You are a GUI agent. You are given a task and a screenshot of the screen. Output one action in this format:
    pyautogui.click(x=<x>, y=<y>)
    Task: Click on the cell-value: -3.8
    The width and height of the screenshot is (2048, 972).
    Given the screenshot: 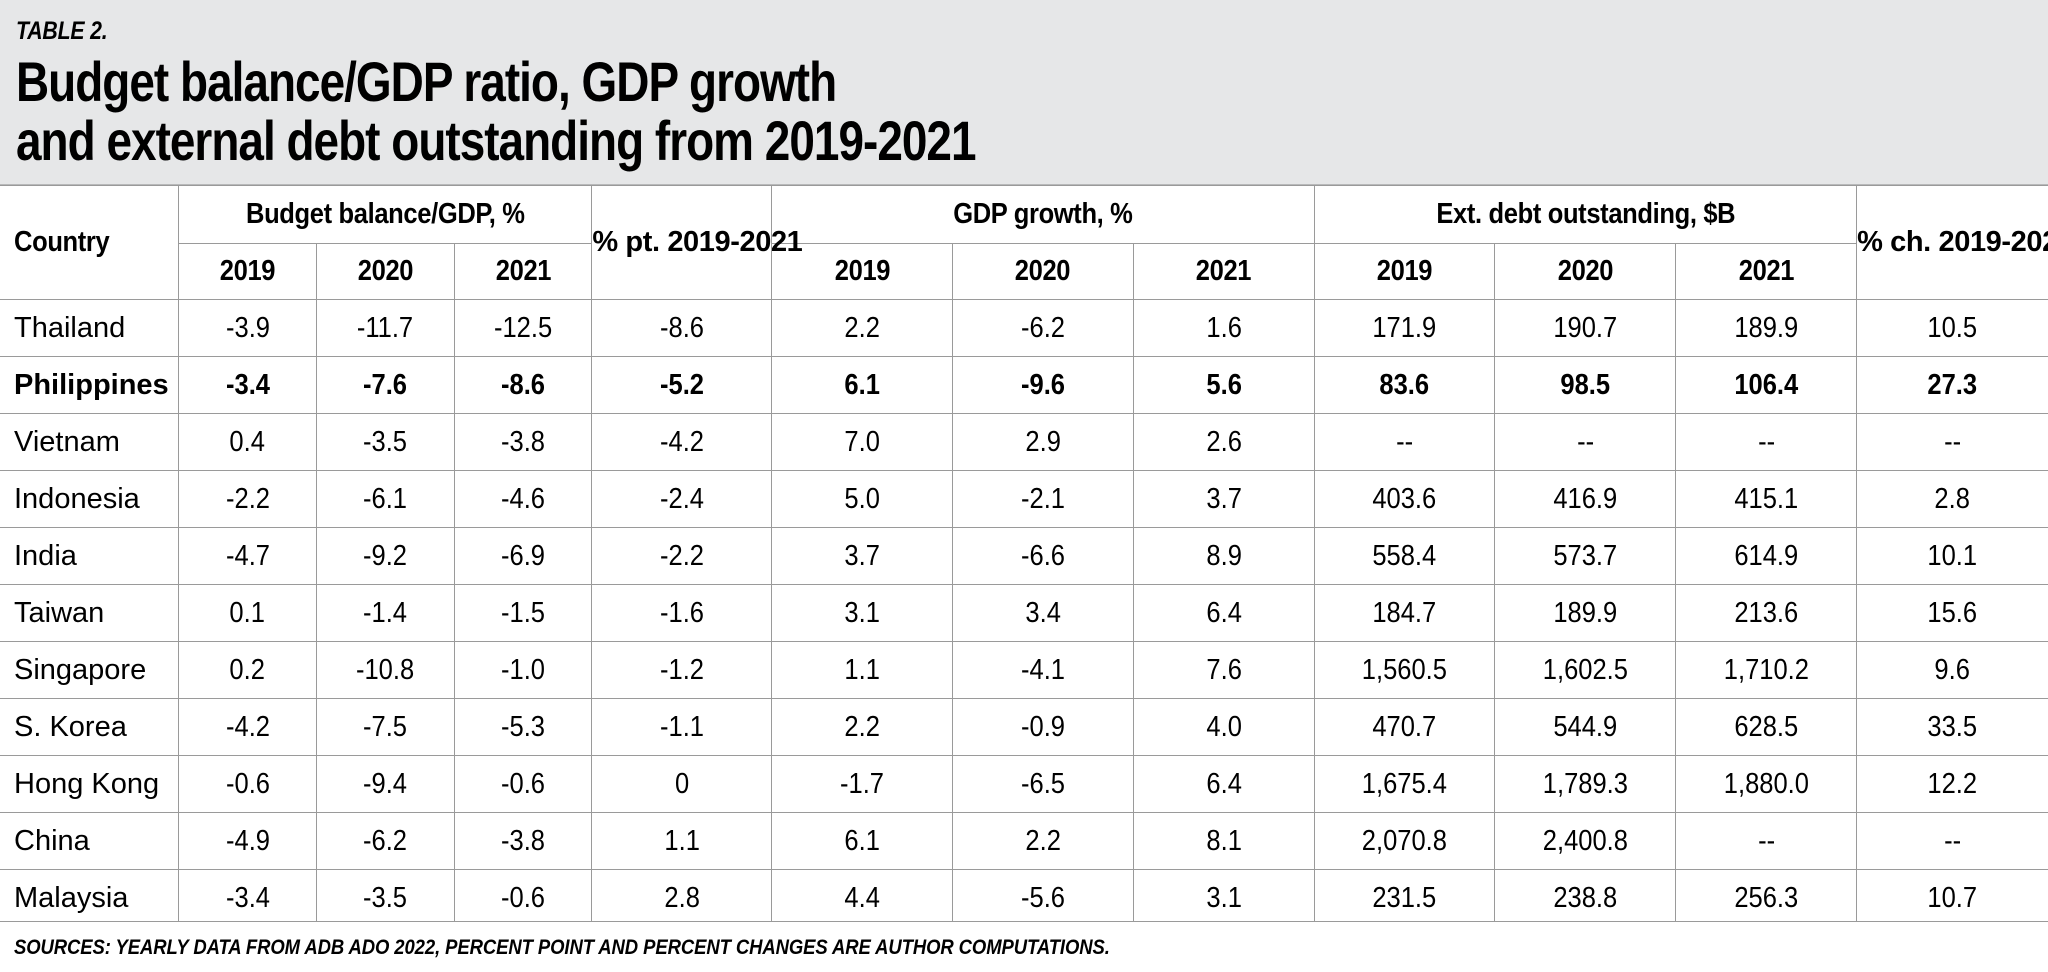 What is the action you would take?
    pyautogui.click(x=523, y=841)
    